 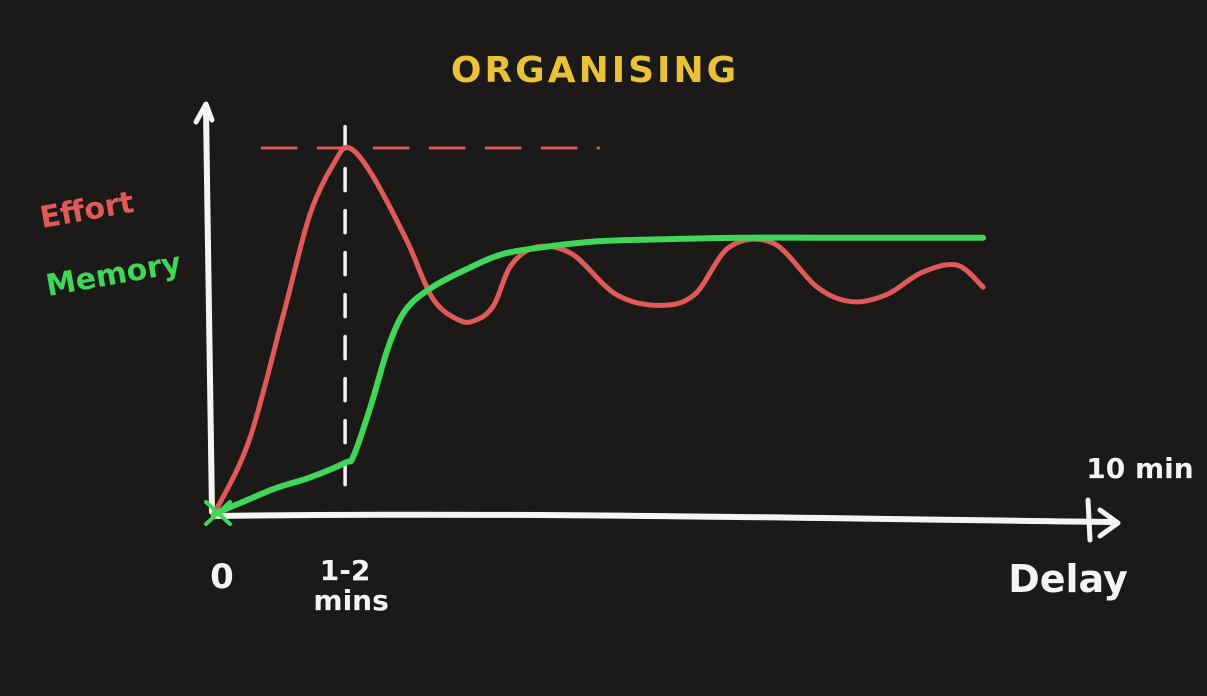 What do you see at coordinates (1089, 520) in the screenshot?
I see `x-axis-end-tick` at bounding box center [1089, 520].